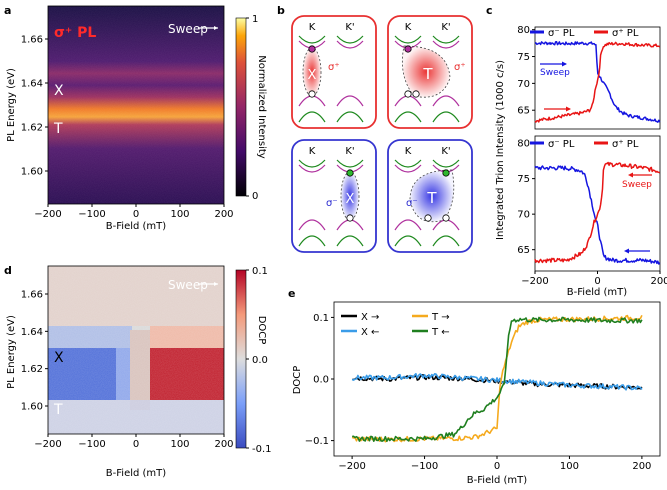  What do you see at coordinates (497, 480) in the screenshot?
I see `xlabel-e: B-Field (mT)` at bounding box center [497, 480].